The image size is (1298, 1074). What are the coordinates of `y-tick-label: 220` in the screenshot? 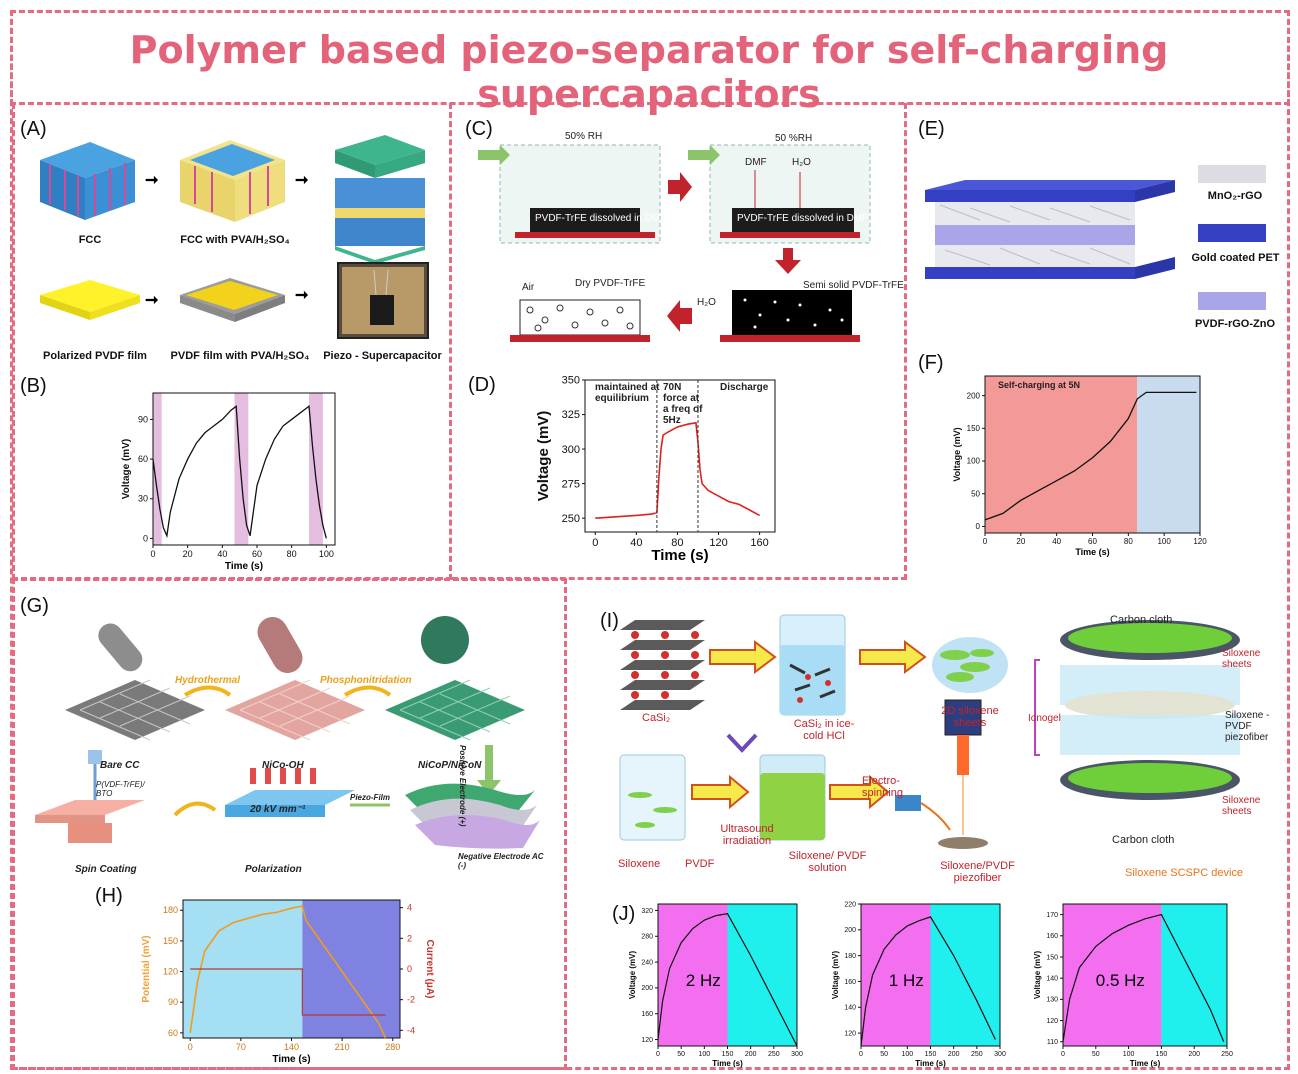 It's located at (850, 904).